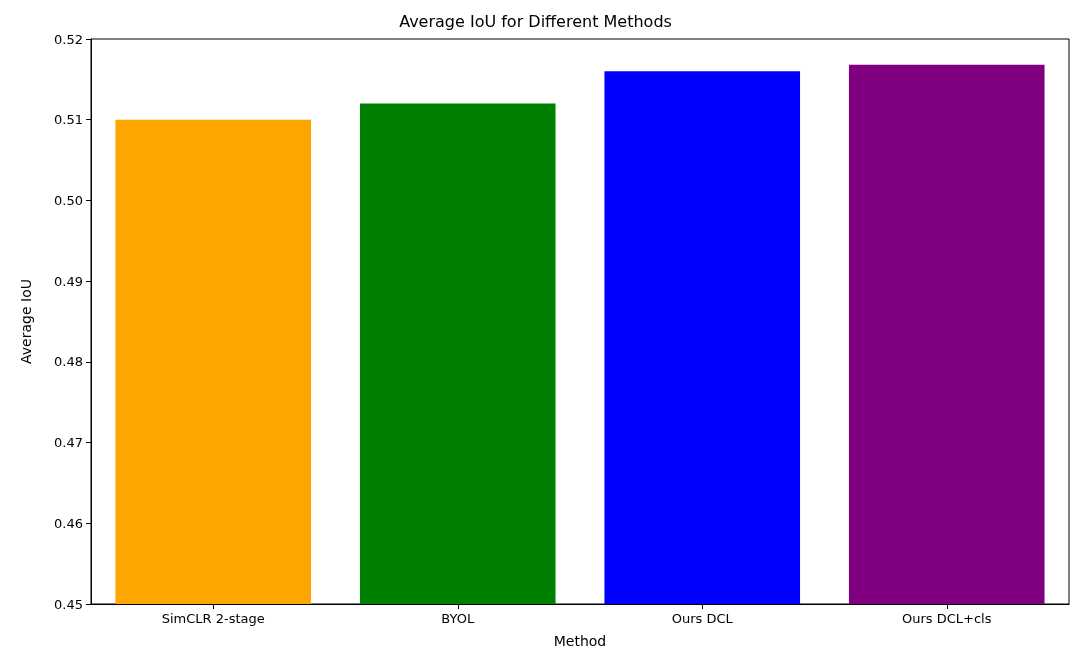 The width and height of the screenshot is (1071, 655). What do you see at coordinates (947, 618) in the screenshot?
I see `x-tick-label: Ours DCL+cls` at bounding box center [947, 618].